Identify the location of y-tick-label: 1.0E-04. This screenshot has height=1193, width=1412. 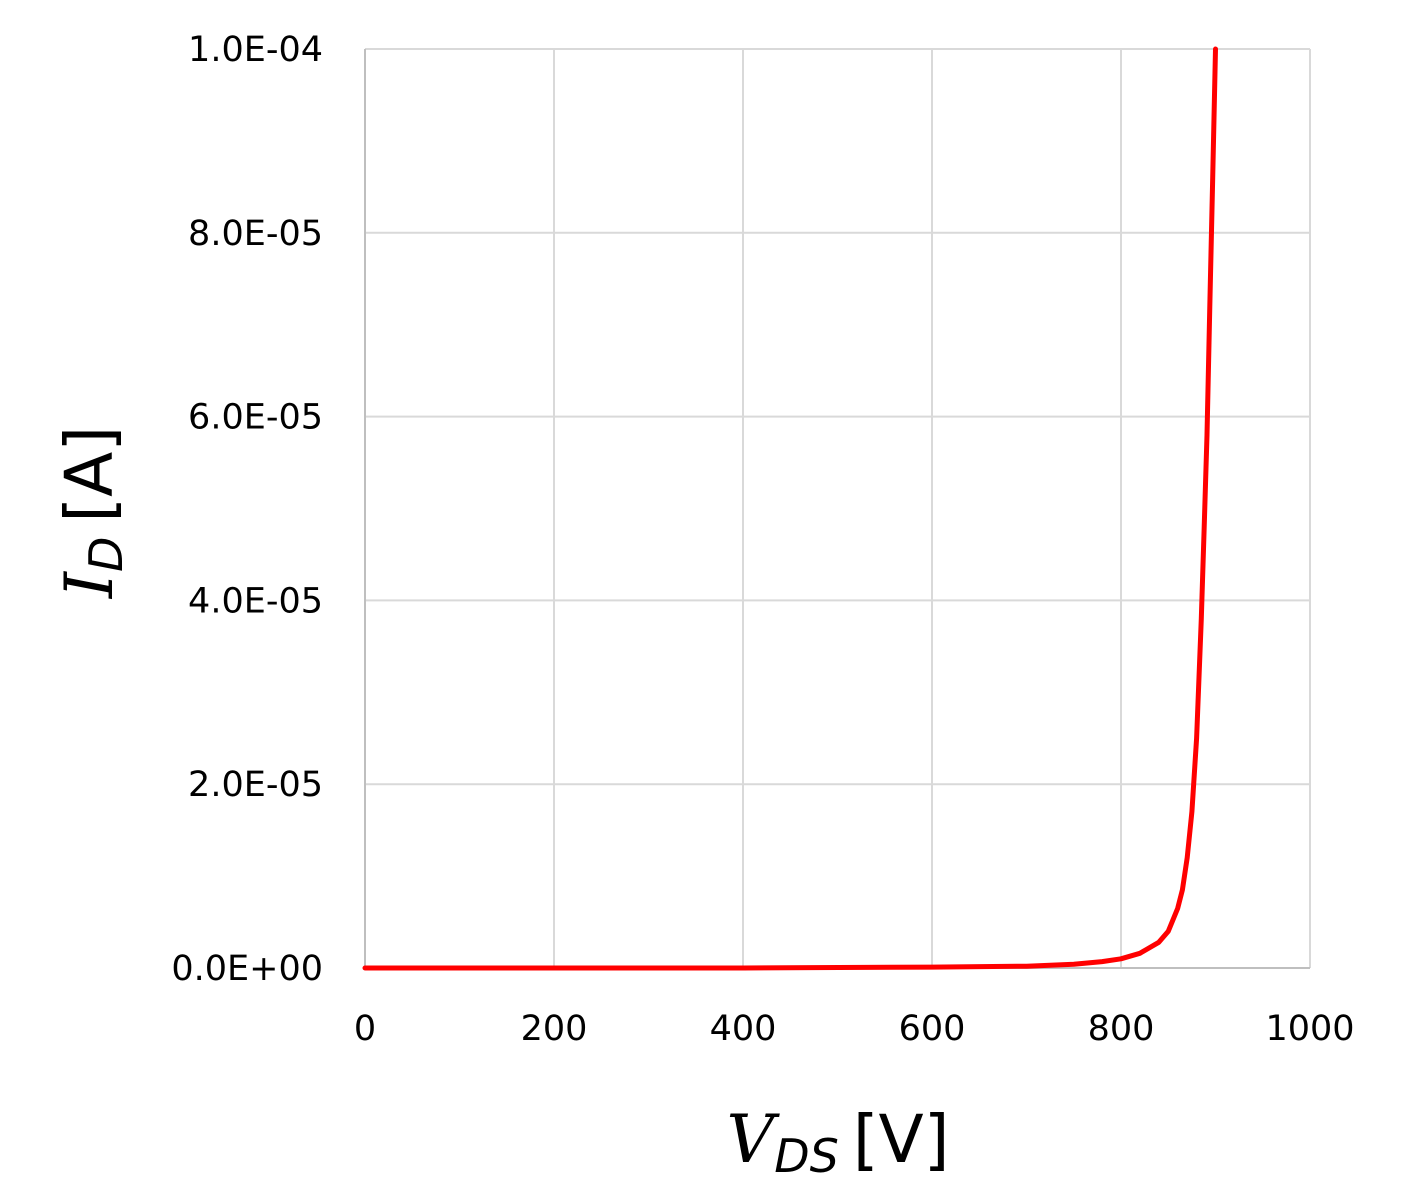
(255, 50).